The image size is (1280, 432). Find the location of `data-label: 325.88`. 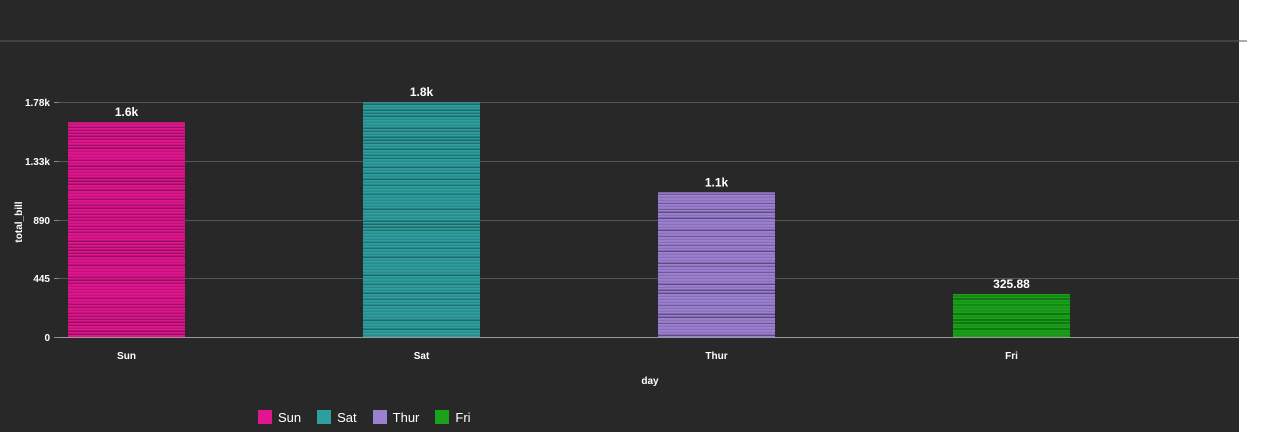

data-label: 325.88 is located at coordinates (1011, 284).